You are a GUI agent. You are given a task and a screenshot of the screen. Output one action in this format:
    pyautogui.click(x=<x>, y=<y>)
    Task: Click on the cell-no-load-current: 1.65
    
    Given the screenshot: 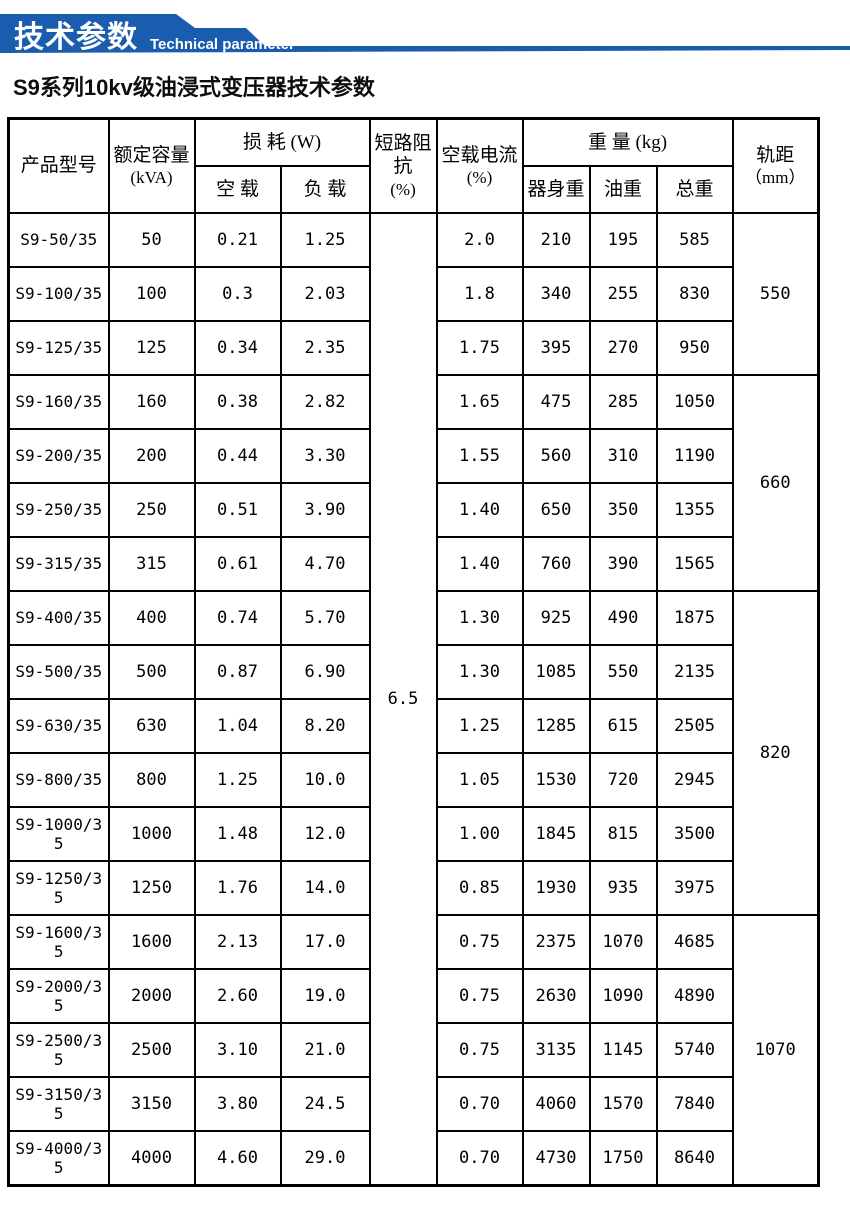 What is the action you would take?
    pyautogui.click(x=479, y=402)
    